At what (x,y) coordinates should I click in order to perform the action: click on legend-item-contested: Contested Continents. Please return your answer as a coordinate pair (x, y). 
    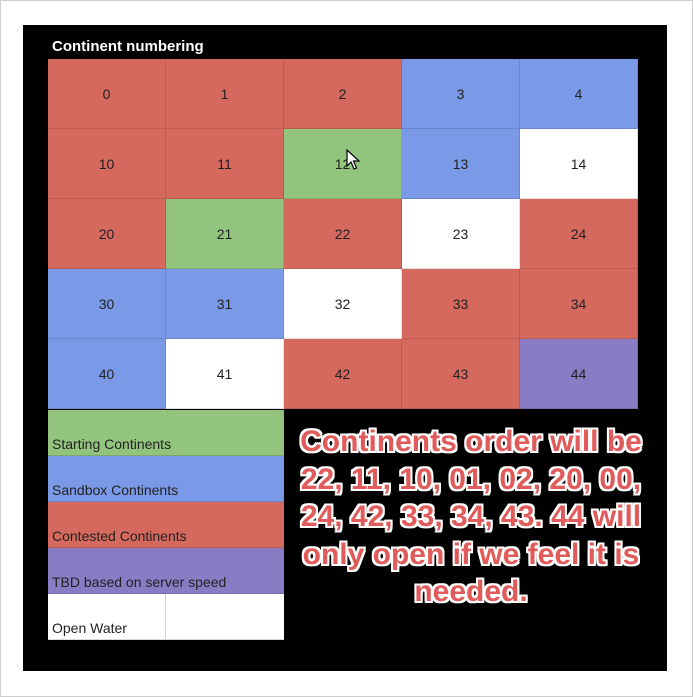
    Looking at the image, I should click on (166, 525).